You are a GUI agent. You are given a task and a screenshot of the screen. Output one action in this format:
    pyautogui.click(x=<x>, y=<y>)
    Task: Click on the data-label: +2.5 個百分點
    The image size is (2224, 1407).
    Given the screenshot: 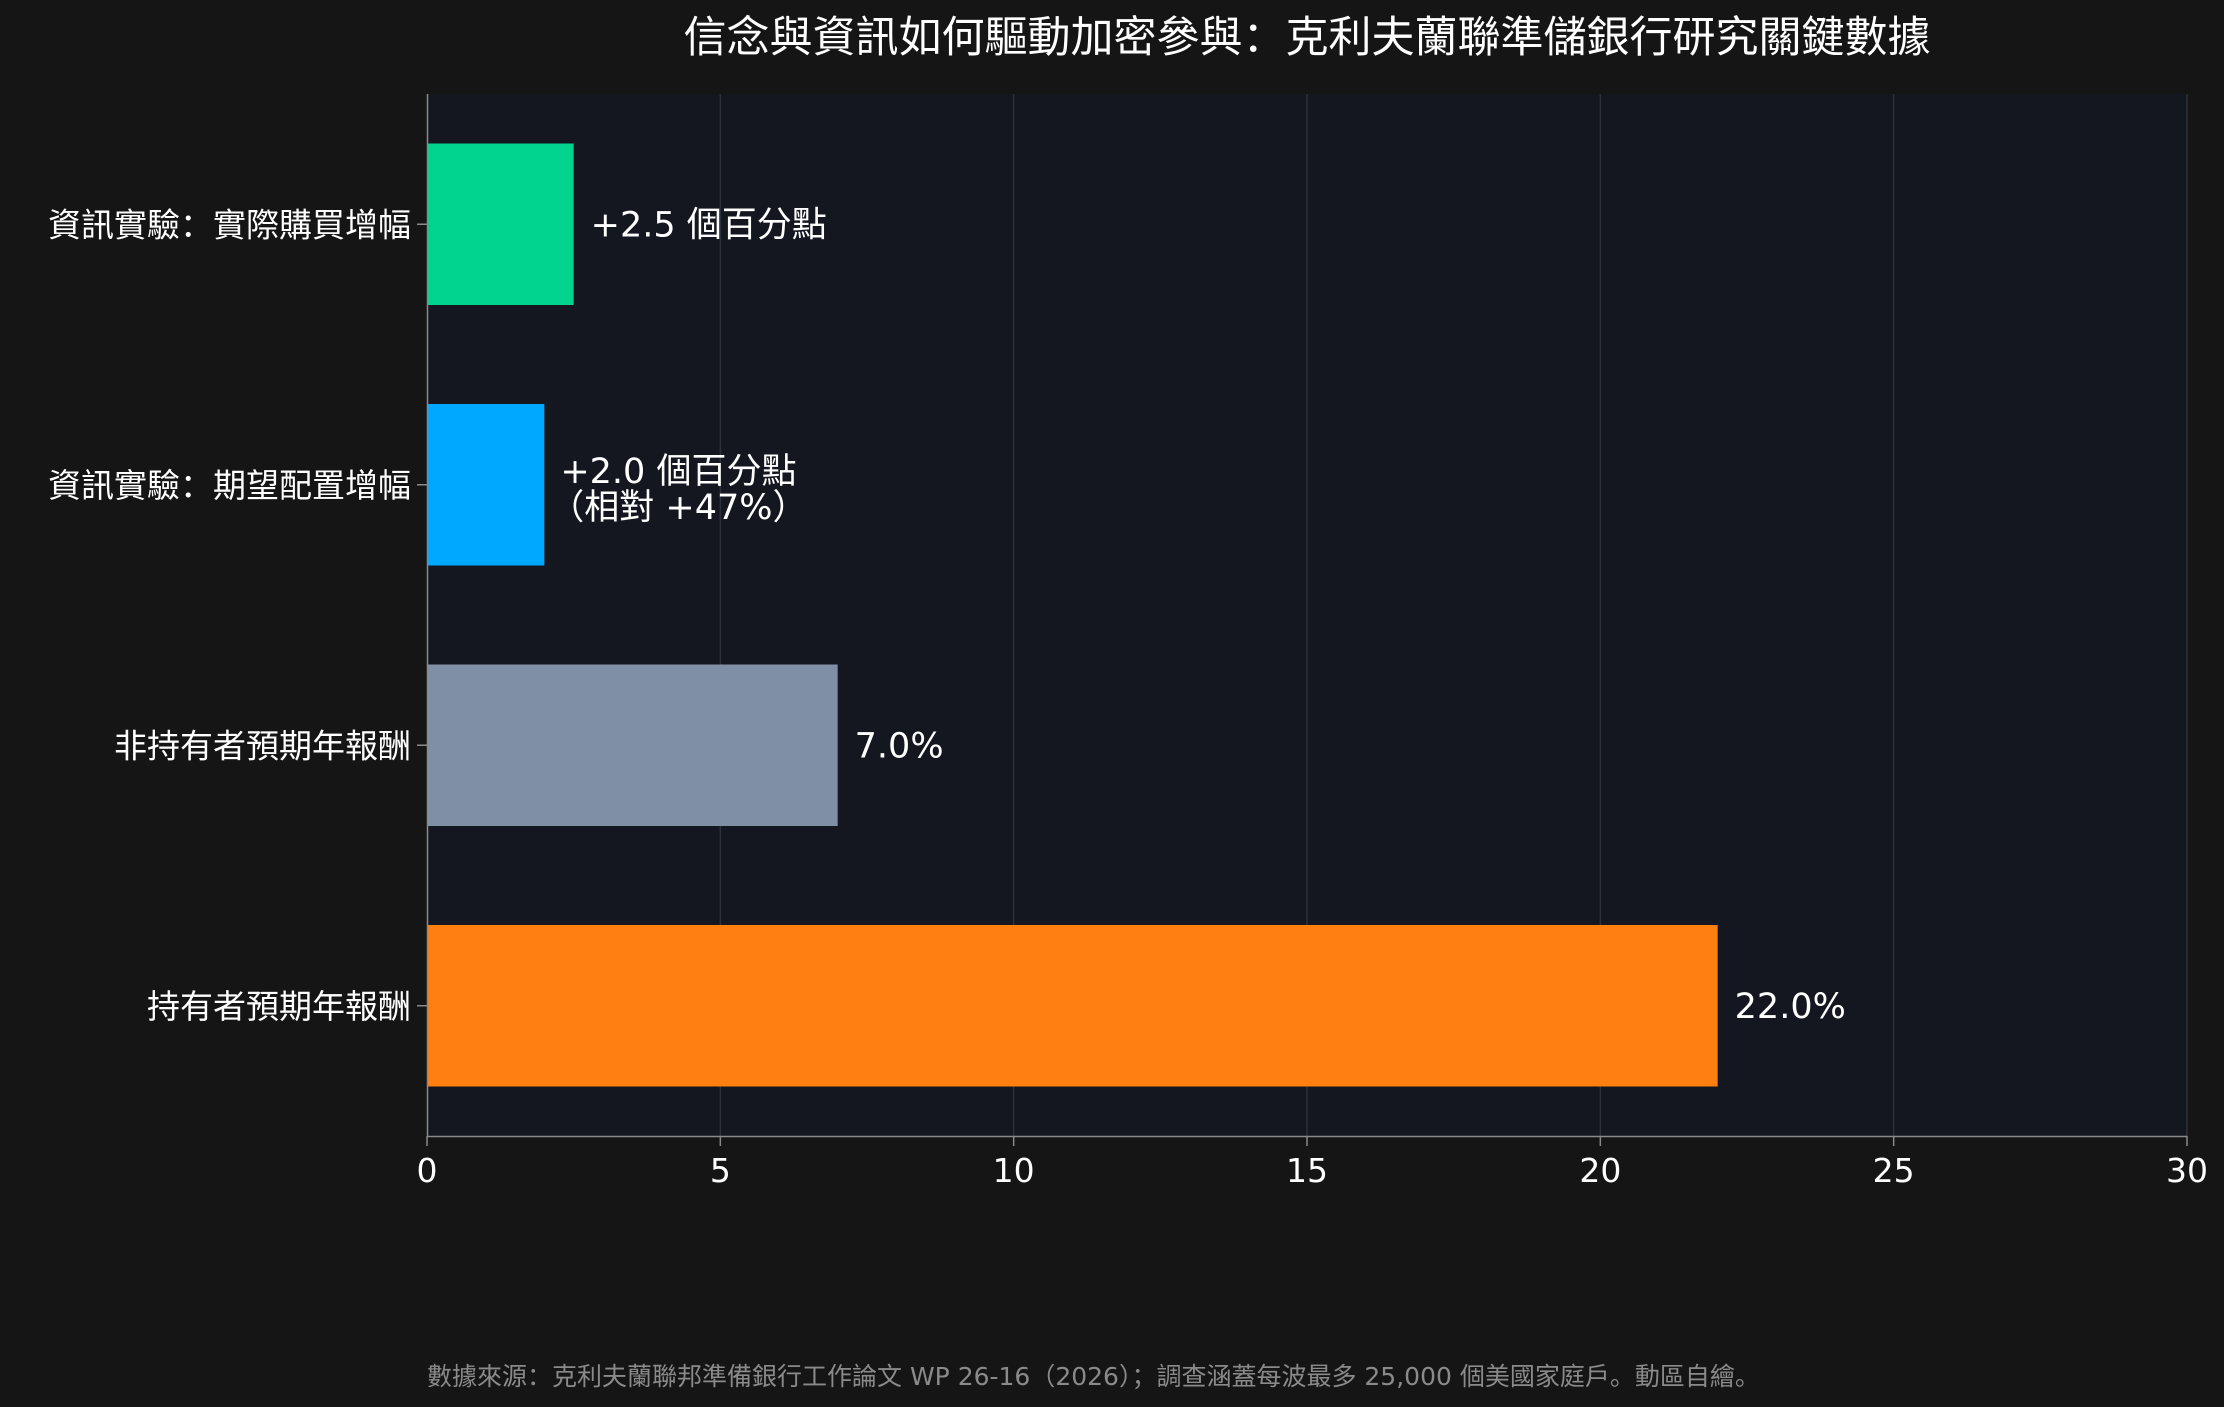 What is the action you would take?
    pyautogui.click(x=709, y=225)
    